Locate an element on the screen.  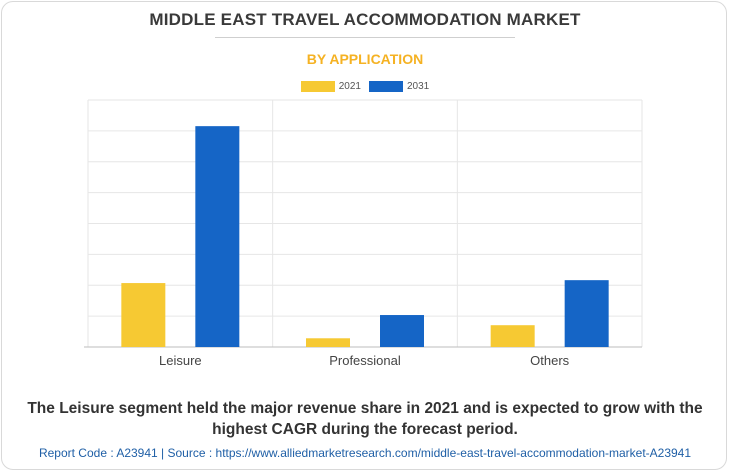
bar-others-2021 is located at coordinates (512, 336).